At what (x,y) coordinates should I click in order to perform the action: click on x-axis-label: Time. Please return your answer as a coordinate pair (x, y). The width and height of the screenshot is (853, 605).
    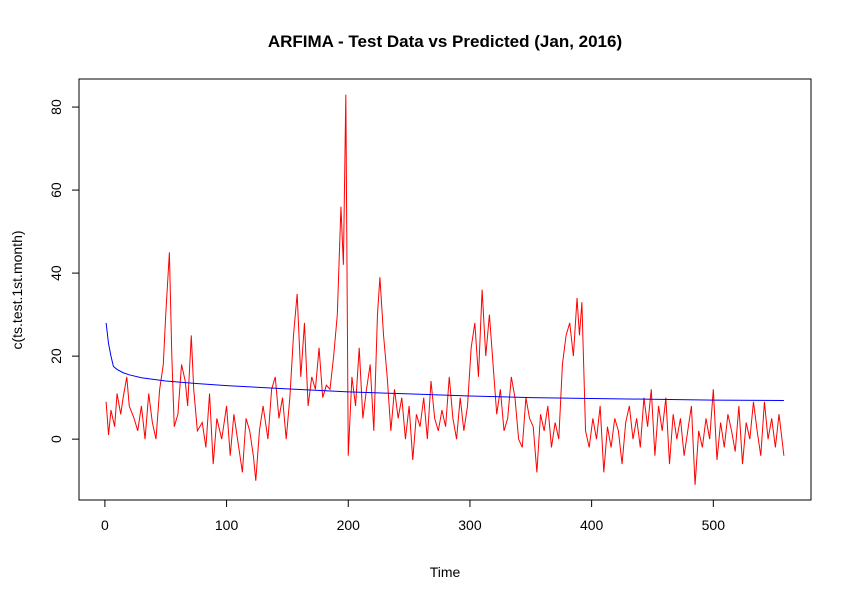
    Looking at the image, I should click on (445, 572).